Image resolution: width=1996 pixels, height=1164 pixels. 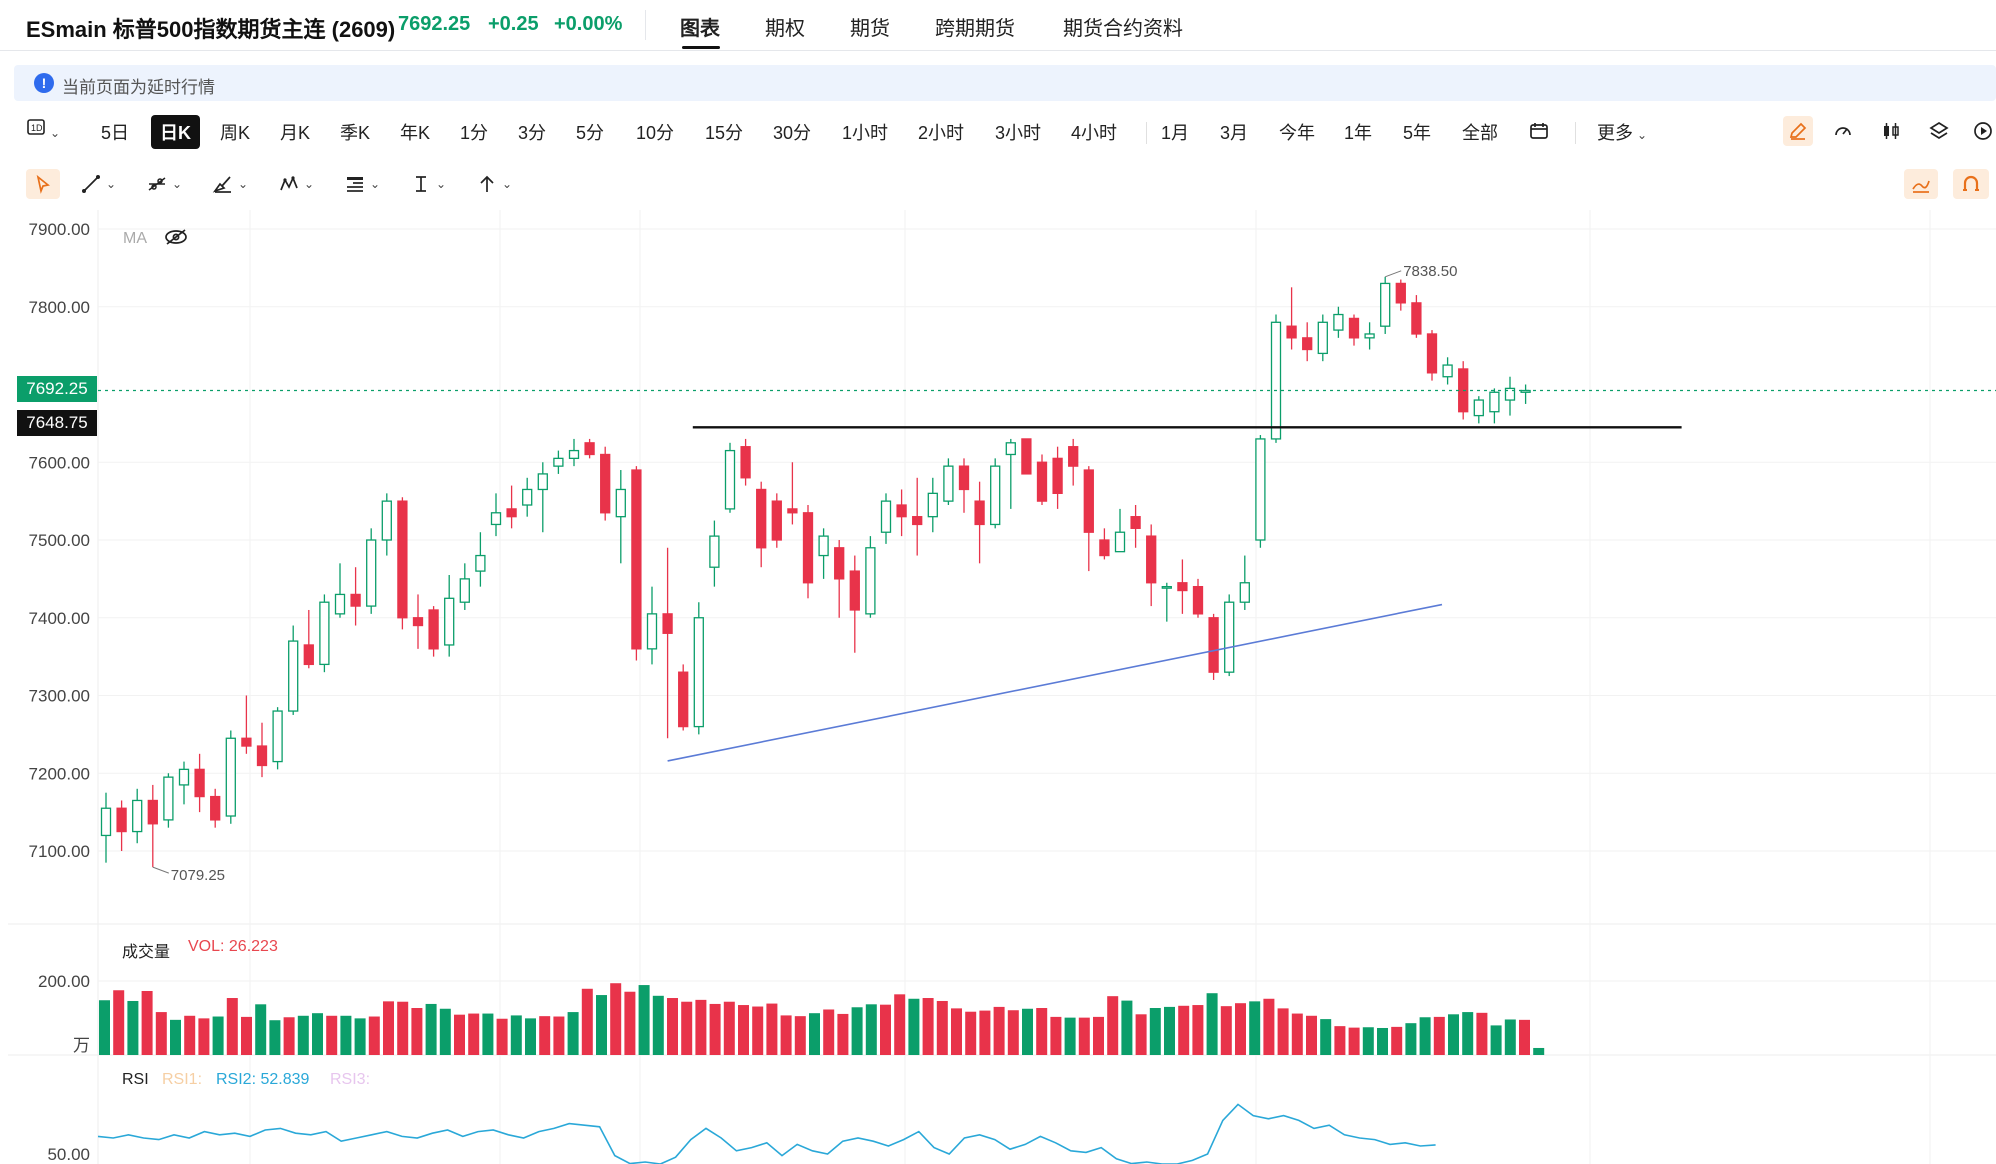 I want to click on gauge-icon, so click(x=1843, y=131).